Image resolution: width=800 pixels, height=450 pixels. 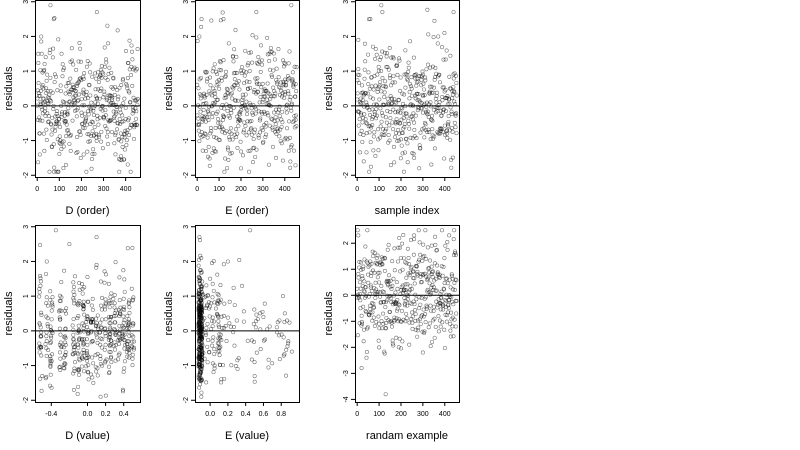 I want to click on y-tick-label: 1, so click(x=26, y=296).